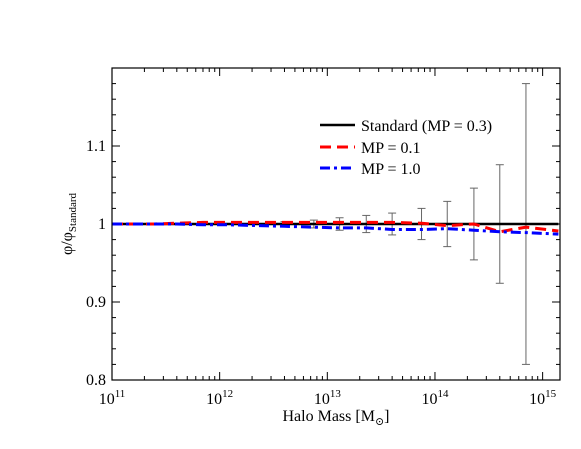 The image size is (581, 449). I want to click on legend-label-mp-0-1: MP = 0.1, so click(391, 148).